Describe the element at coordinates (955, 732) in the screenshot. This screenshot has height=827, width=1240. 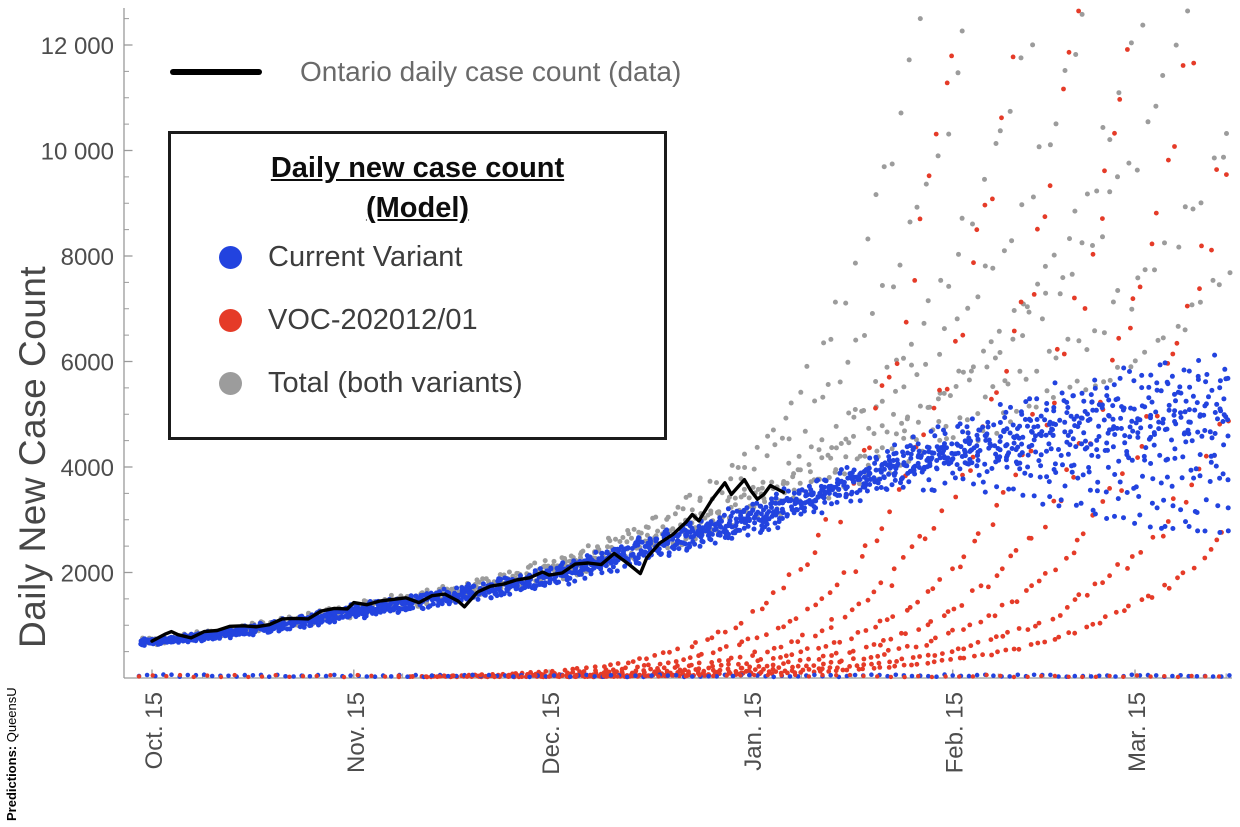
I see `x-tick-label: Feb. 15` at that location.